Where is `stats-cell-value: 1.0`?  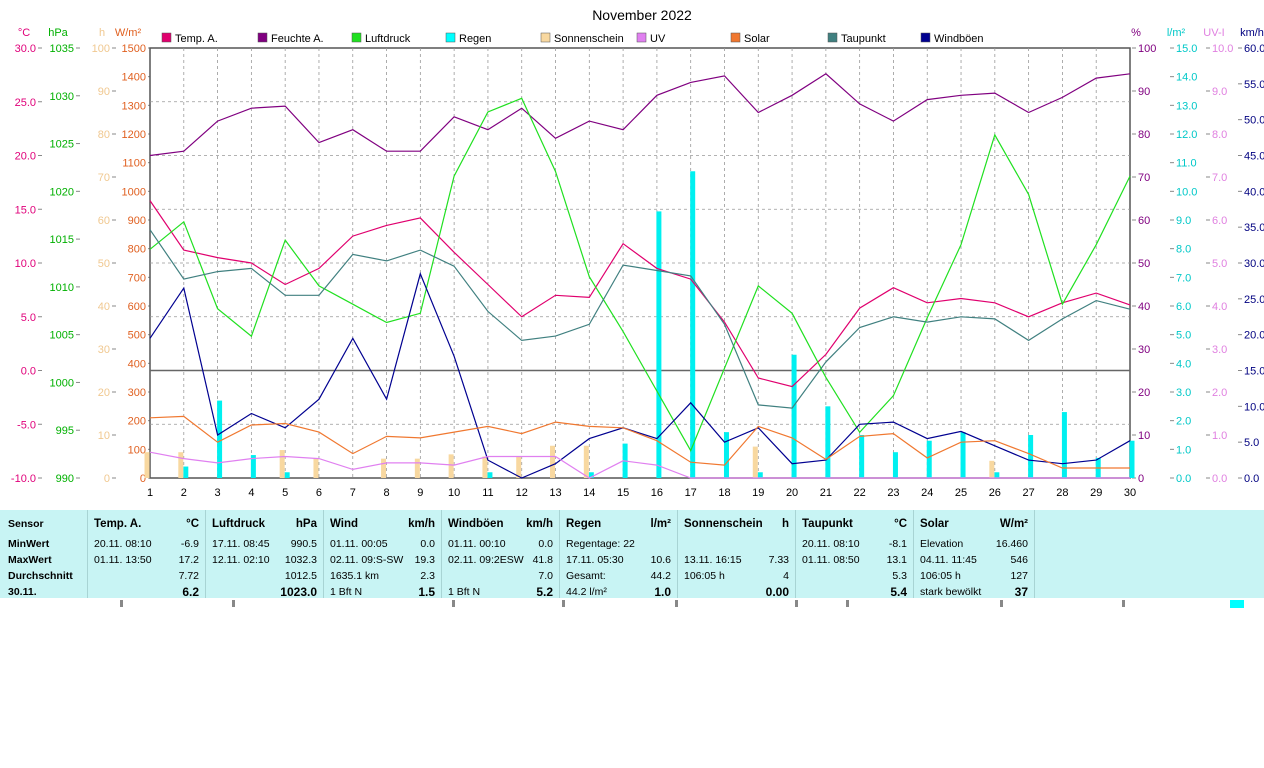 stats-cell-value: 1.0 is located at coordinates (662, 592).